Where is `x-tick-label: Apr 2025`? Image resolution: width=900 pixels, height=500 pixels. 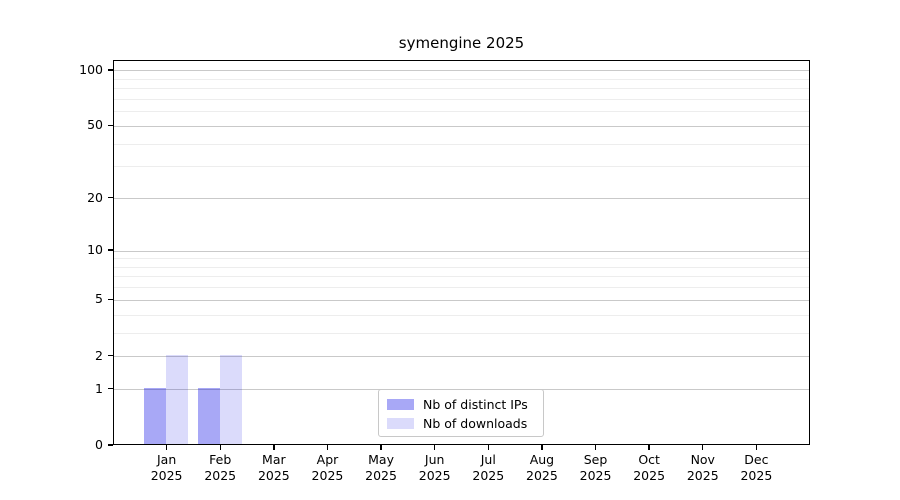 x-tick-label: Apr 2025 is located at coordinates (327, 468).